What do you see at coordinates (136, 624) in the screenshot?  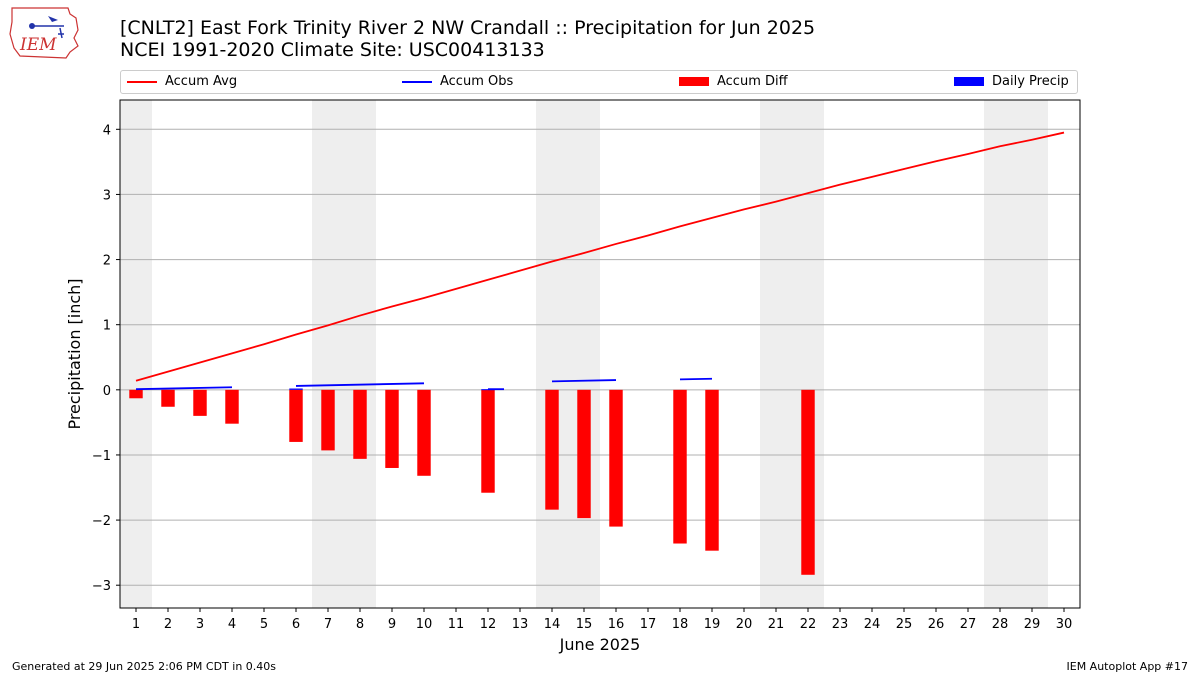 I see `x-tick-label: 1` at bounding box center [136, 624].